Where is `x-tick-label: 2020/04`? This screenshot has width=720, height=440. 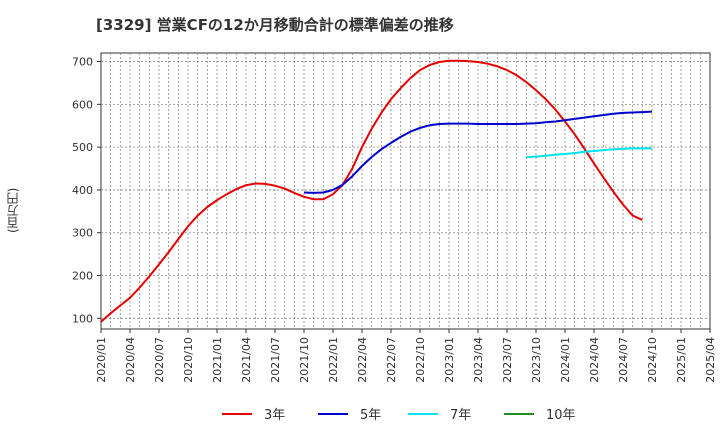
x-tick-label: 2020/04 is located at coordinates (130, 360).